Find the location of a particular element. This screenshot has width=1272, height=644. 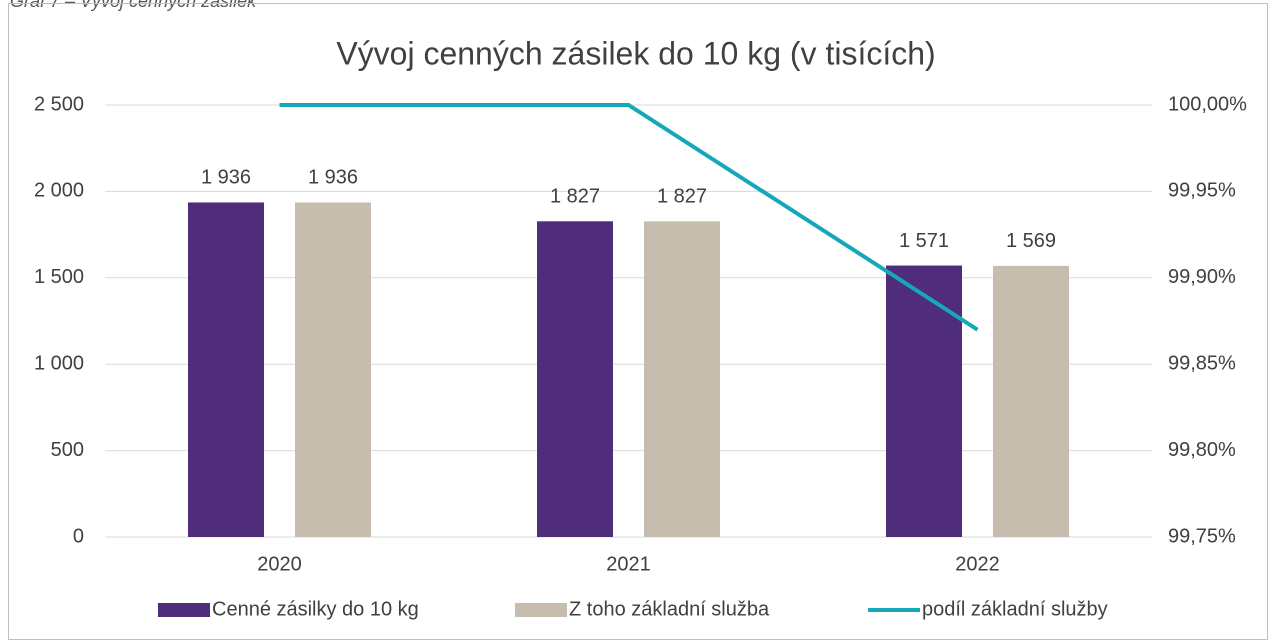

data-label: 1 571 is located at coordinates (924, 241).